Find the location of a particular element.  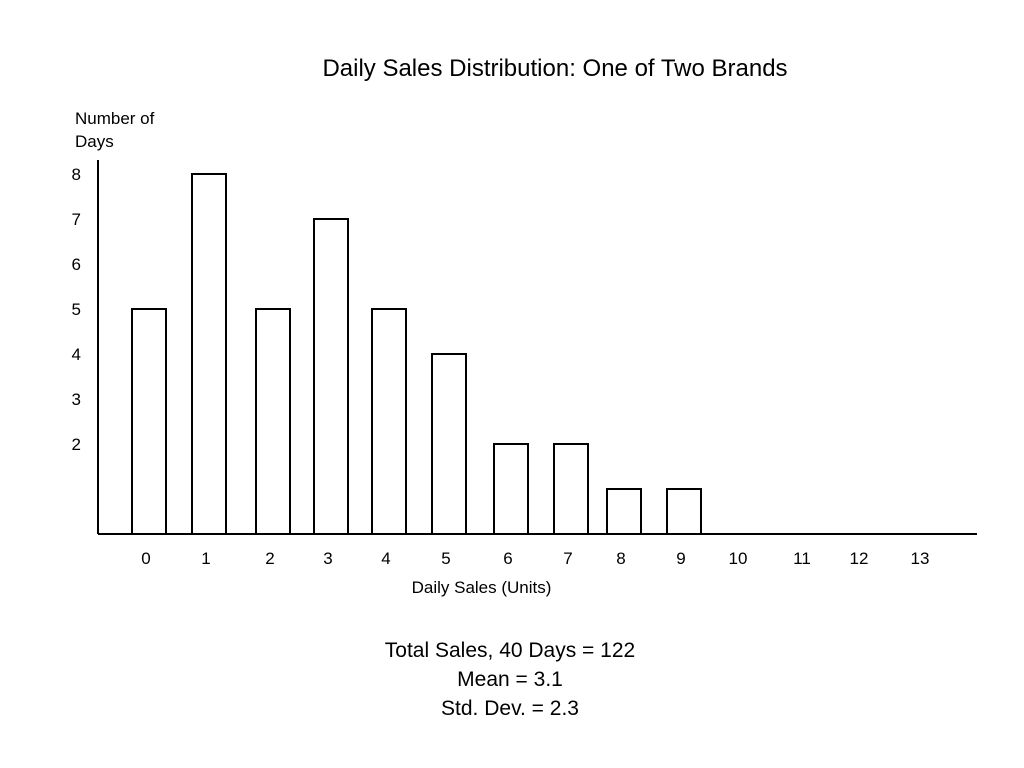

x-tick-label: 13 is located at coordinates (920, 558).